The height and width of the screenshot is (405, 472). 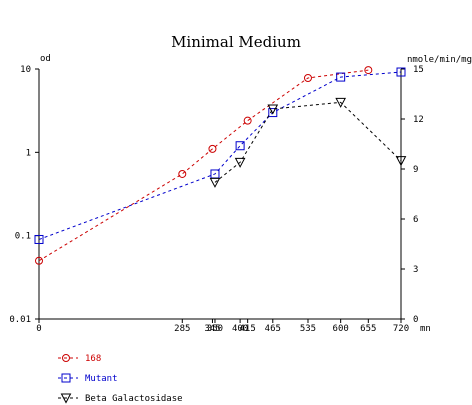 I want to click on x-tick-label: 350, so click(x=215, y=329).